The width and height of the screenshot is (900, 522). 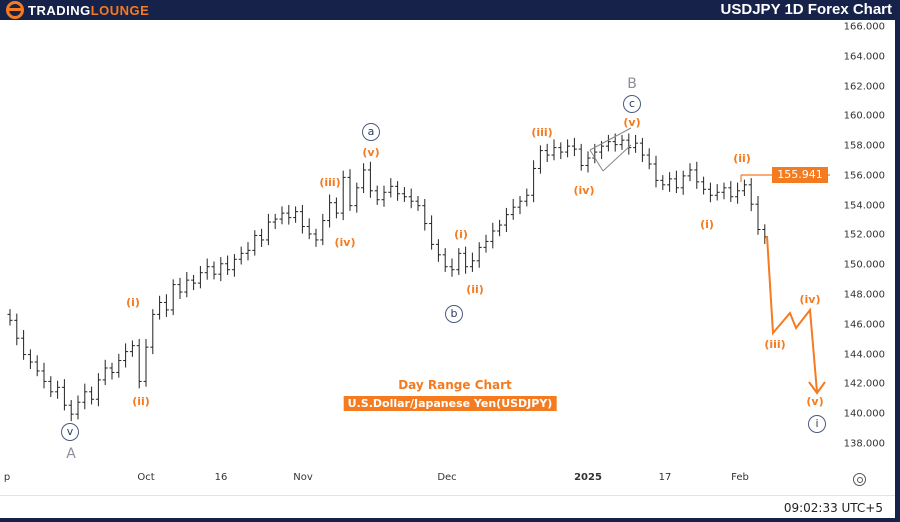 What do you see at coordinates (864, 146) in the screenshot?
I see `y-tick-label: 158.000` at bounding box center [864, 146].